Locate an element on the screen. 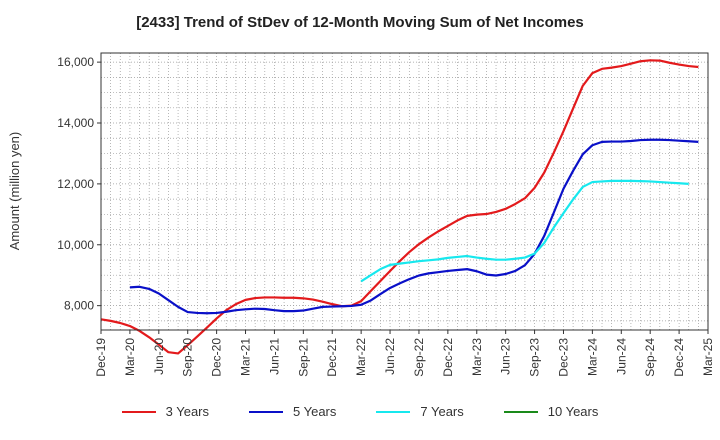  x-tick-label: Mar-24 is located at coordinates (592, 357).